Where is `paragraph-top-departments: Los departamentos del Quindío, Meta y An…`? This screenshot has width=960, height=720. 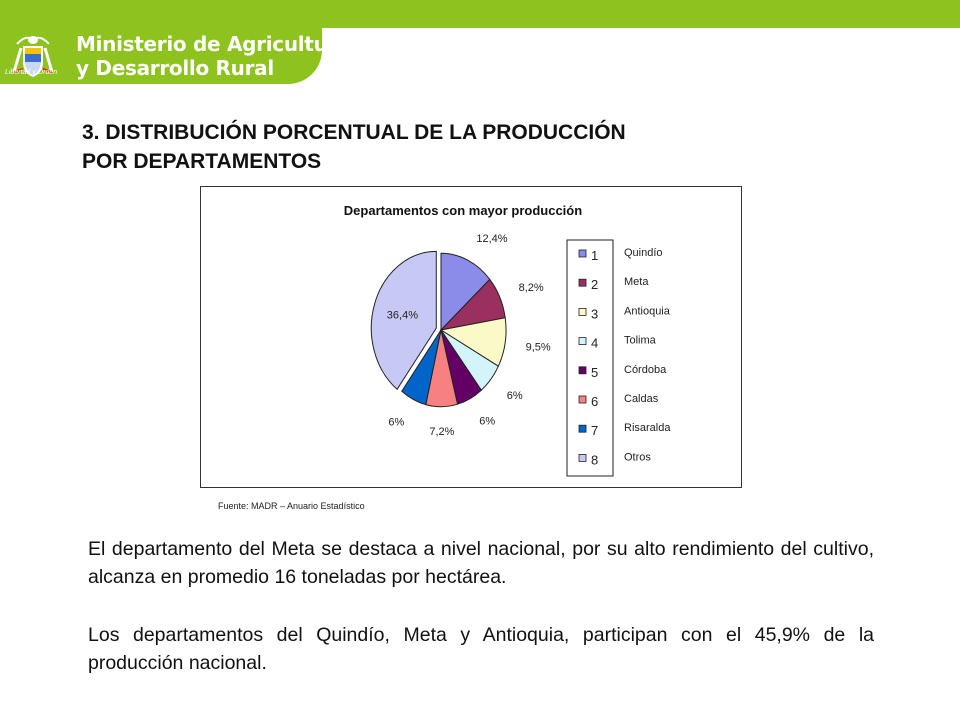 paragraph-top-departments: Los departamentos del Quindío, Meta y An… is located at coordinates (481, 649).